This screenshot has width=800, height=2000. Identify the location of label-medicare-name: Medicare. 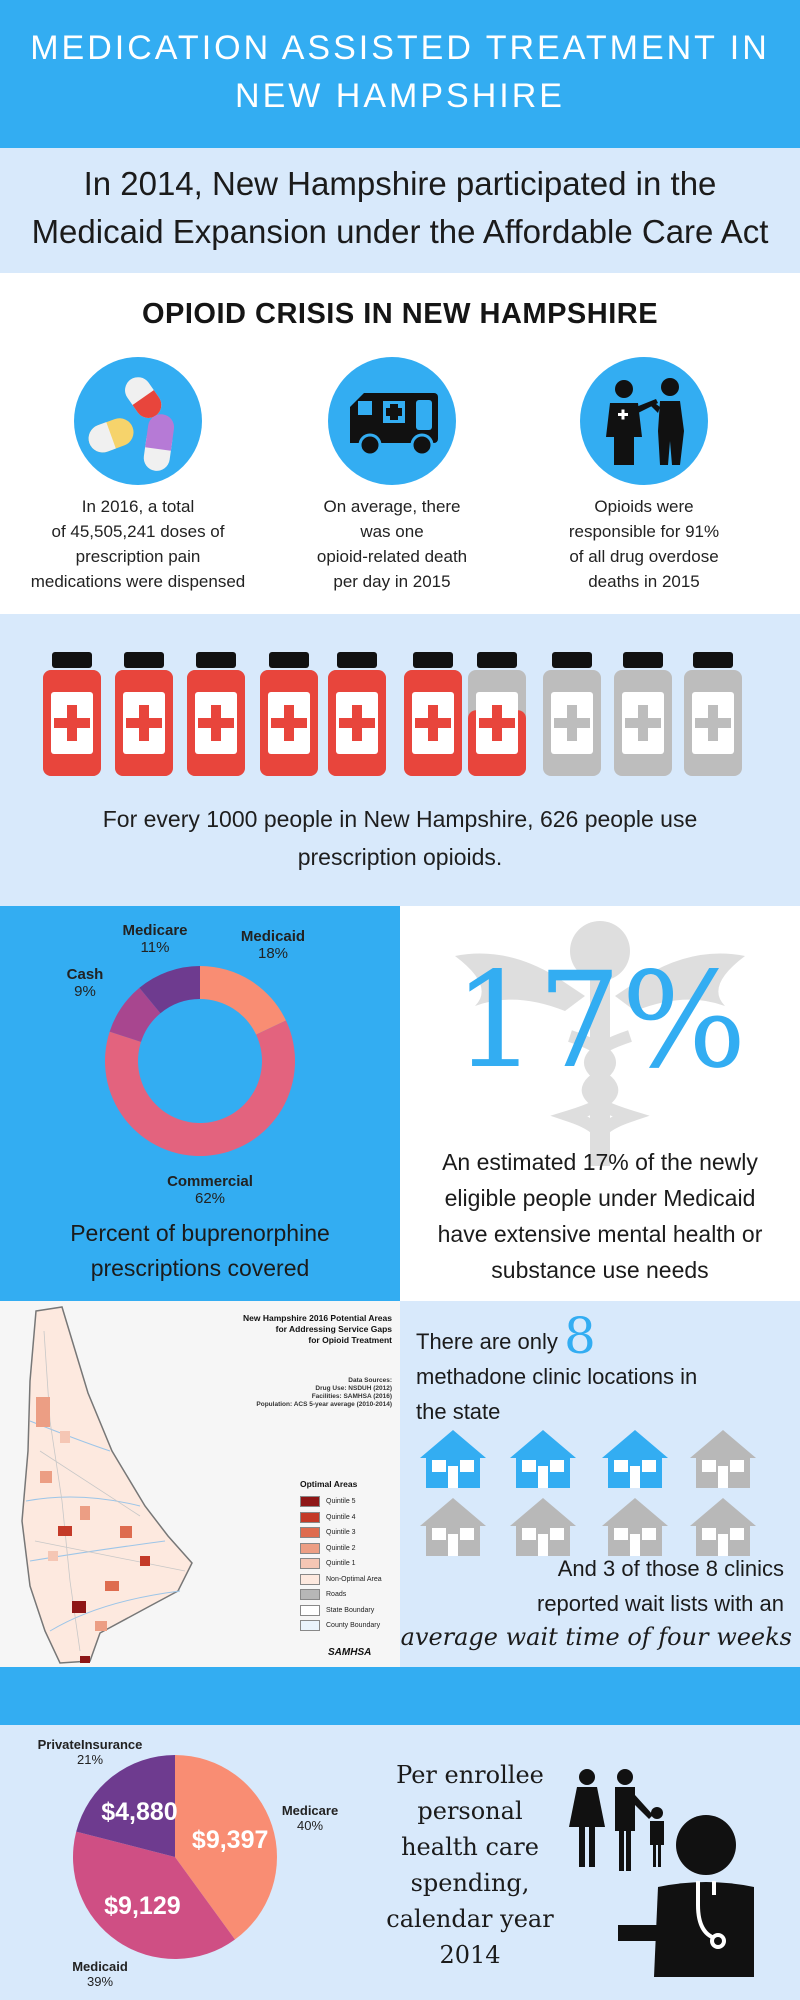
(155, 930).